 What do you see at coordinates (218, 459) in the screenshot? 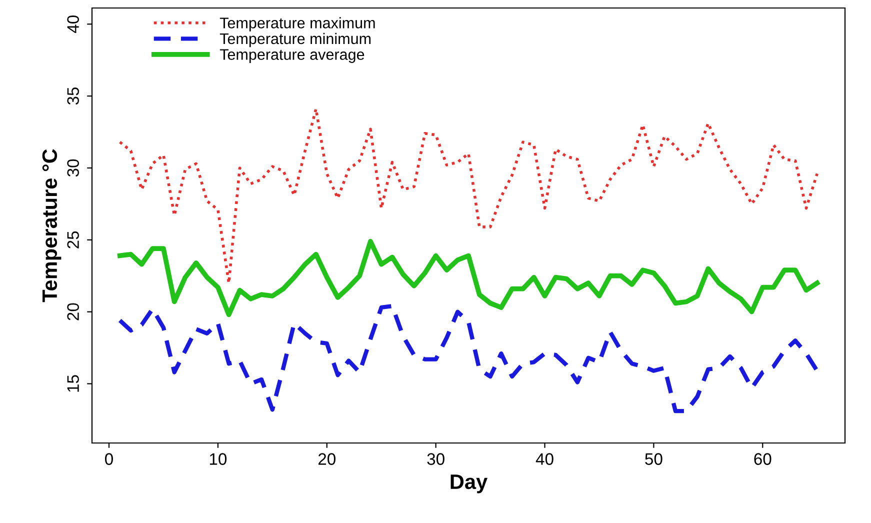
I see `x-tick-label: 10` at bounding box center [218, 459].